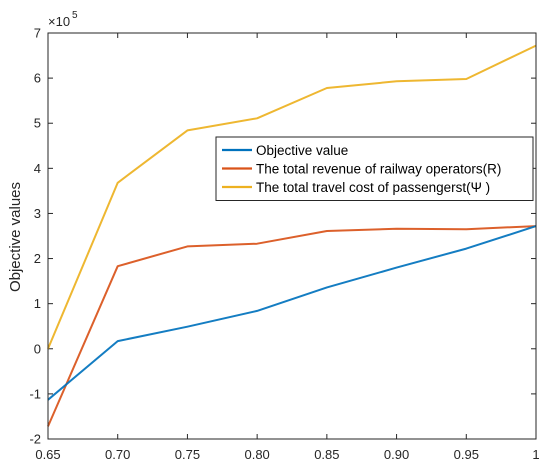 This screenshot has height=476, width=550. What do you see at coordinates (302, 150) in the screenshot?
I see `legend-entry: Objective value` at bounding box center [302, 150].